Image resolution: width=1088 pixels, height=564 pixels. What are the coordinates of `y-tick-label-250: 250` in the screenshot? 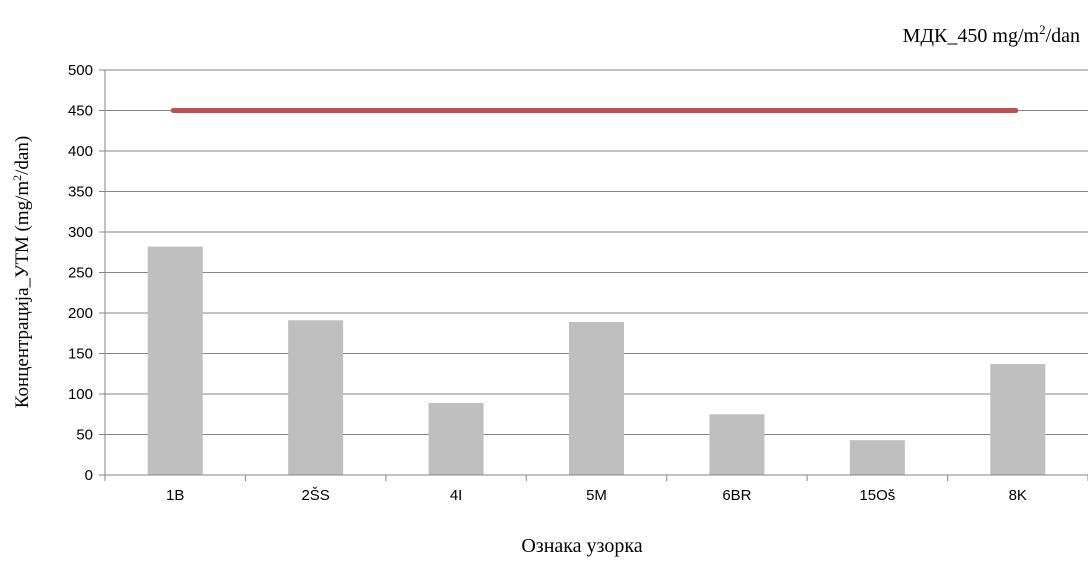 It's located at (80, 273).